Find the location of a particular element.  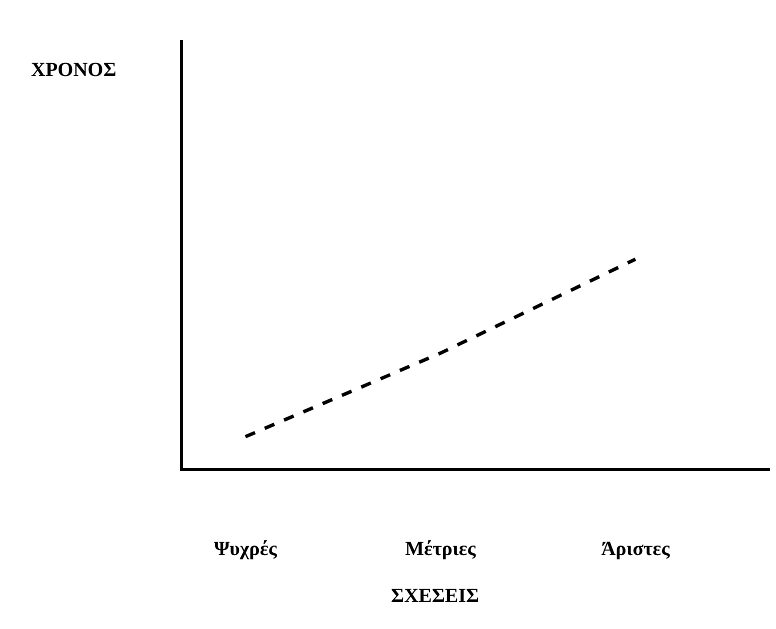

text: ΧΡΟΝΟΣ is located at coordinates (73, 70).